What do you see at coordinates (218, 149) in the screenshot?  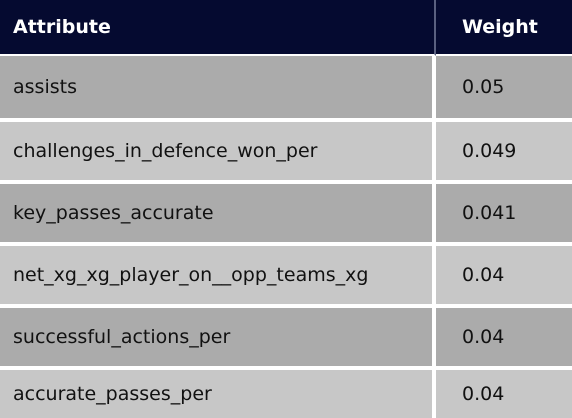 I see `table-row-attribute: challenges_in_defence_won_per` at bounding box center [218, 149].